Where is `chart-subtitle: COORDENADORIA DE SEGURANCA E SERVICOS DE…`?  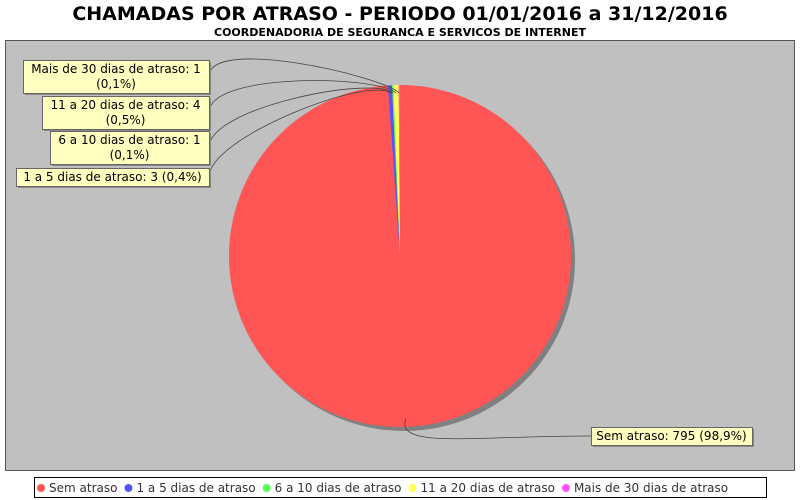
chart-subtitle: COORDENADORIA DE SEGURANCA E SERVICOS DE… is located at coordinates (400, 32).